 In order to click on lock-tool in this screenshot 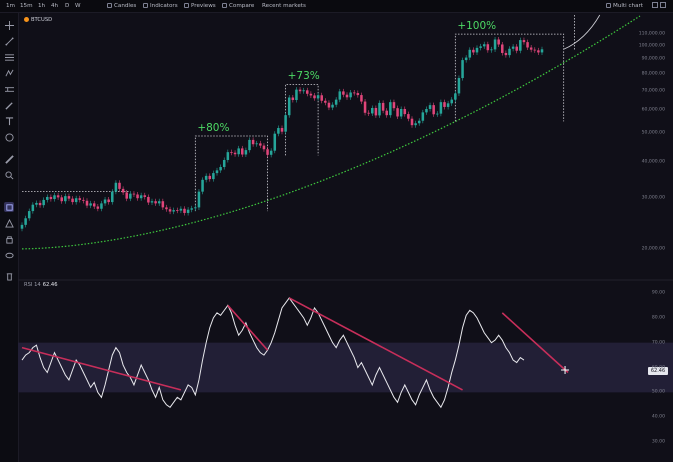, I will do `click(9, 239)`.